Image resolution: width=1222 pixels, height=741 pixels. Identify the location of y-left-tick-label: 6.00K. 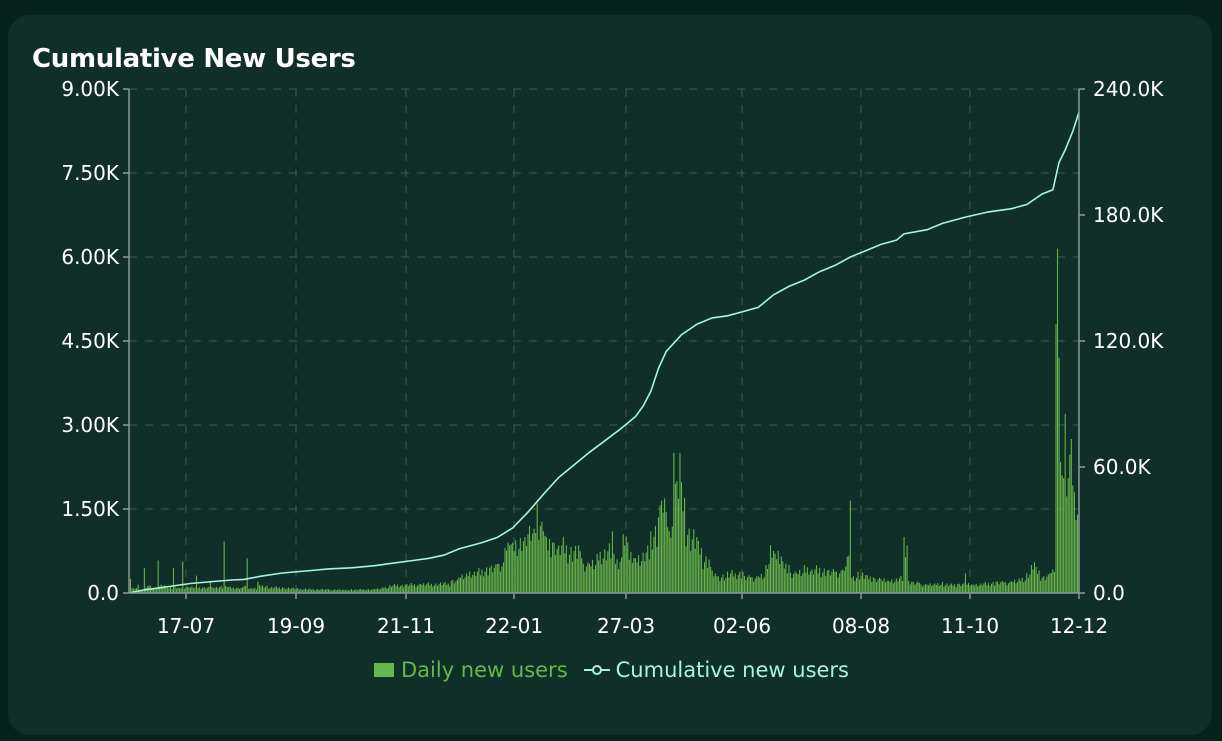
(90, 257).